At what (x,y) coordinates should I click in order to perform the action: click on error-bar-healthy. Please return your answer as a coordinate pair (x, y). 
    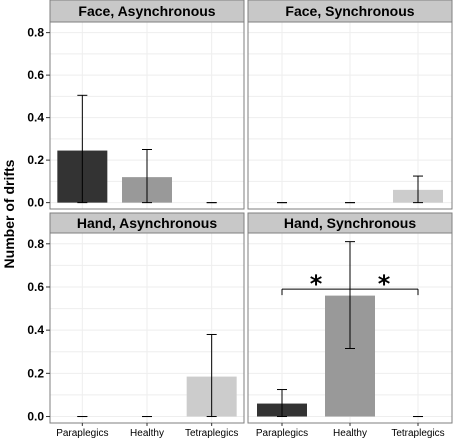
    Looking at the image, I should click on (147, 176).